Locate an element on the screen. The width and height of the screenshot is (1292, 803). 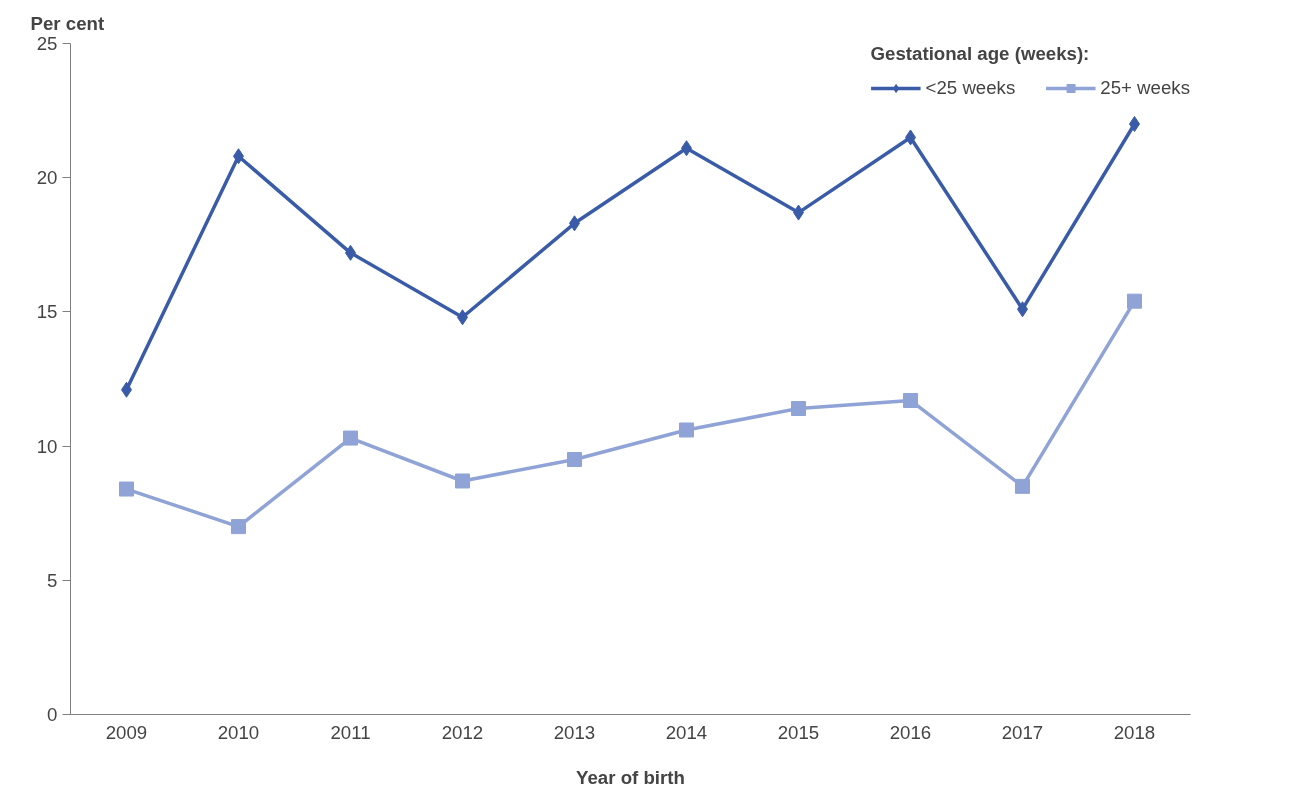
x-tick-label: 2009 is located at coordinates (126, 732).